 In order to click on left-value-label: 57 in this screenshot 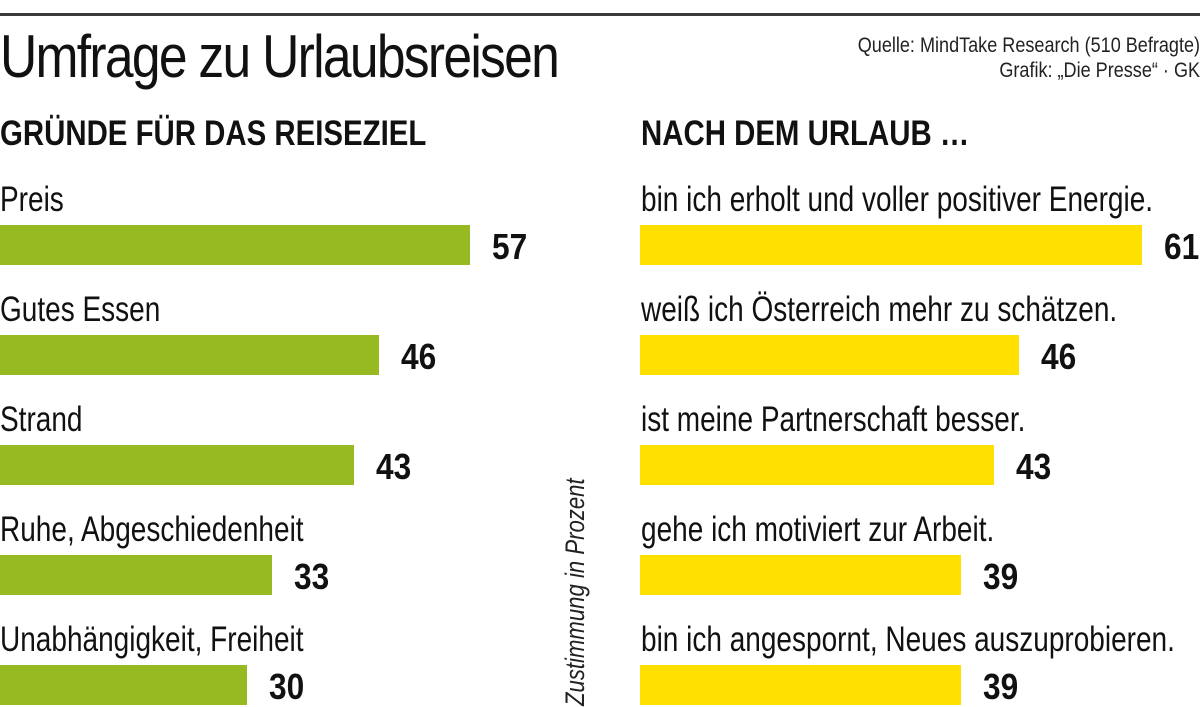, I will do `click(510, 246)`.